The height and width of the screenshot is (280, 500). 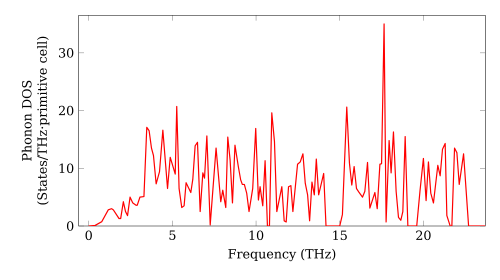 I want to click on x-tick-label: 15, so click(x=340, y=235).